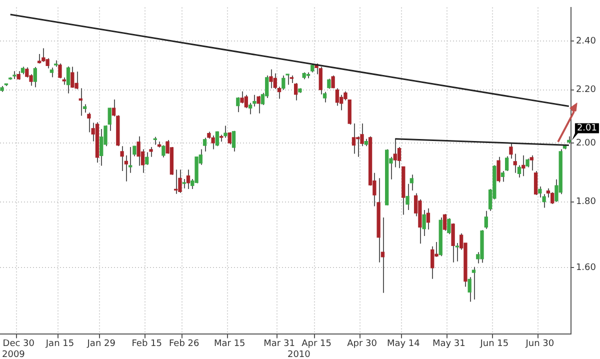  What do you see at coordinates (147, 343) in the screenshot?
I see `x-tick-label: Feb 15` at bounding box center [147, 343].